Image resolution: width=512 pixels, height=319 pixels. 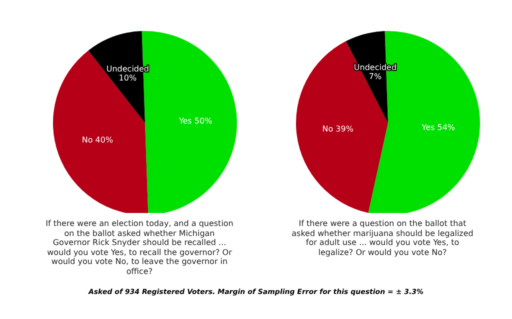 I want to click on pie-slice, so click(x=100, y=131).